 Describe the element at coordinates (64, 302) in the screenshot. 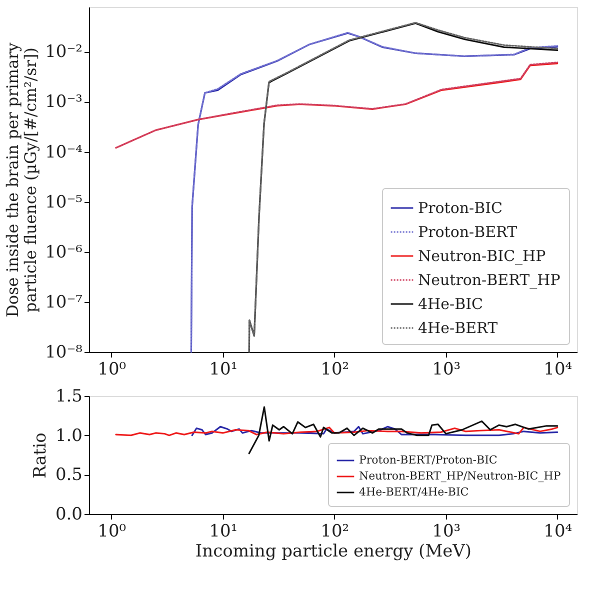

I see `y-tick-label: 10⁻⁷` at that location.